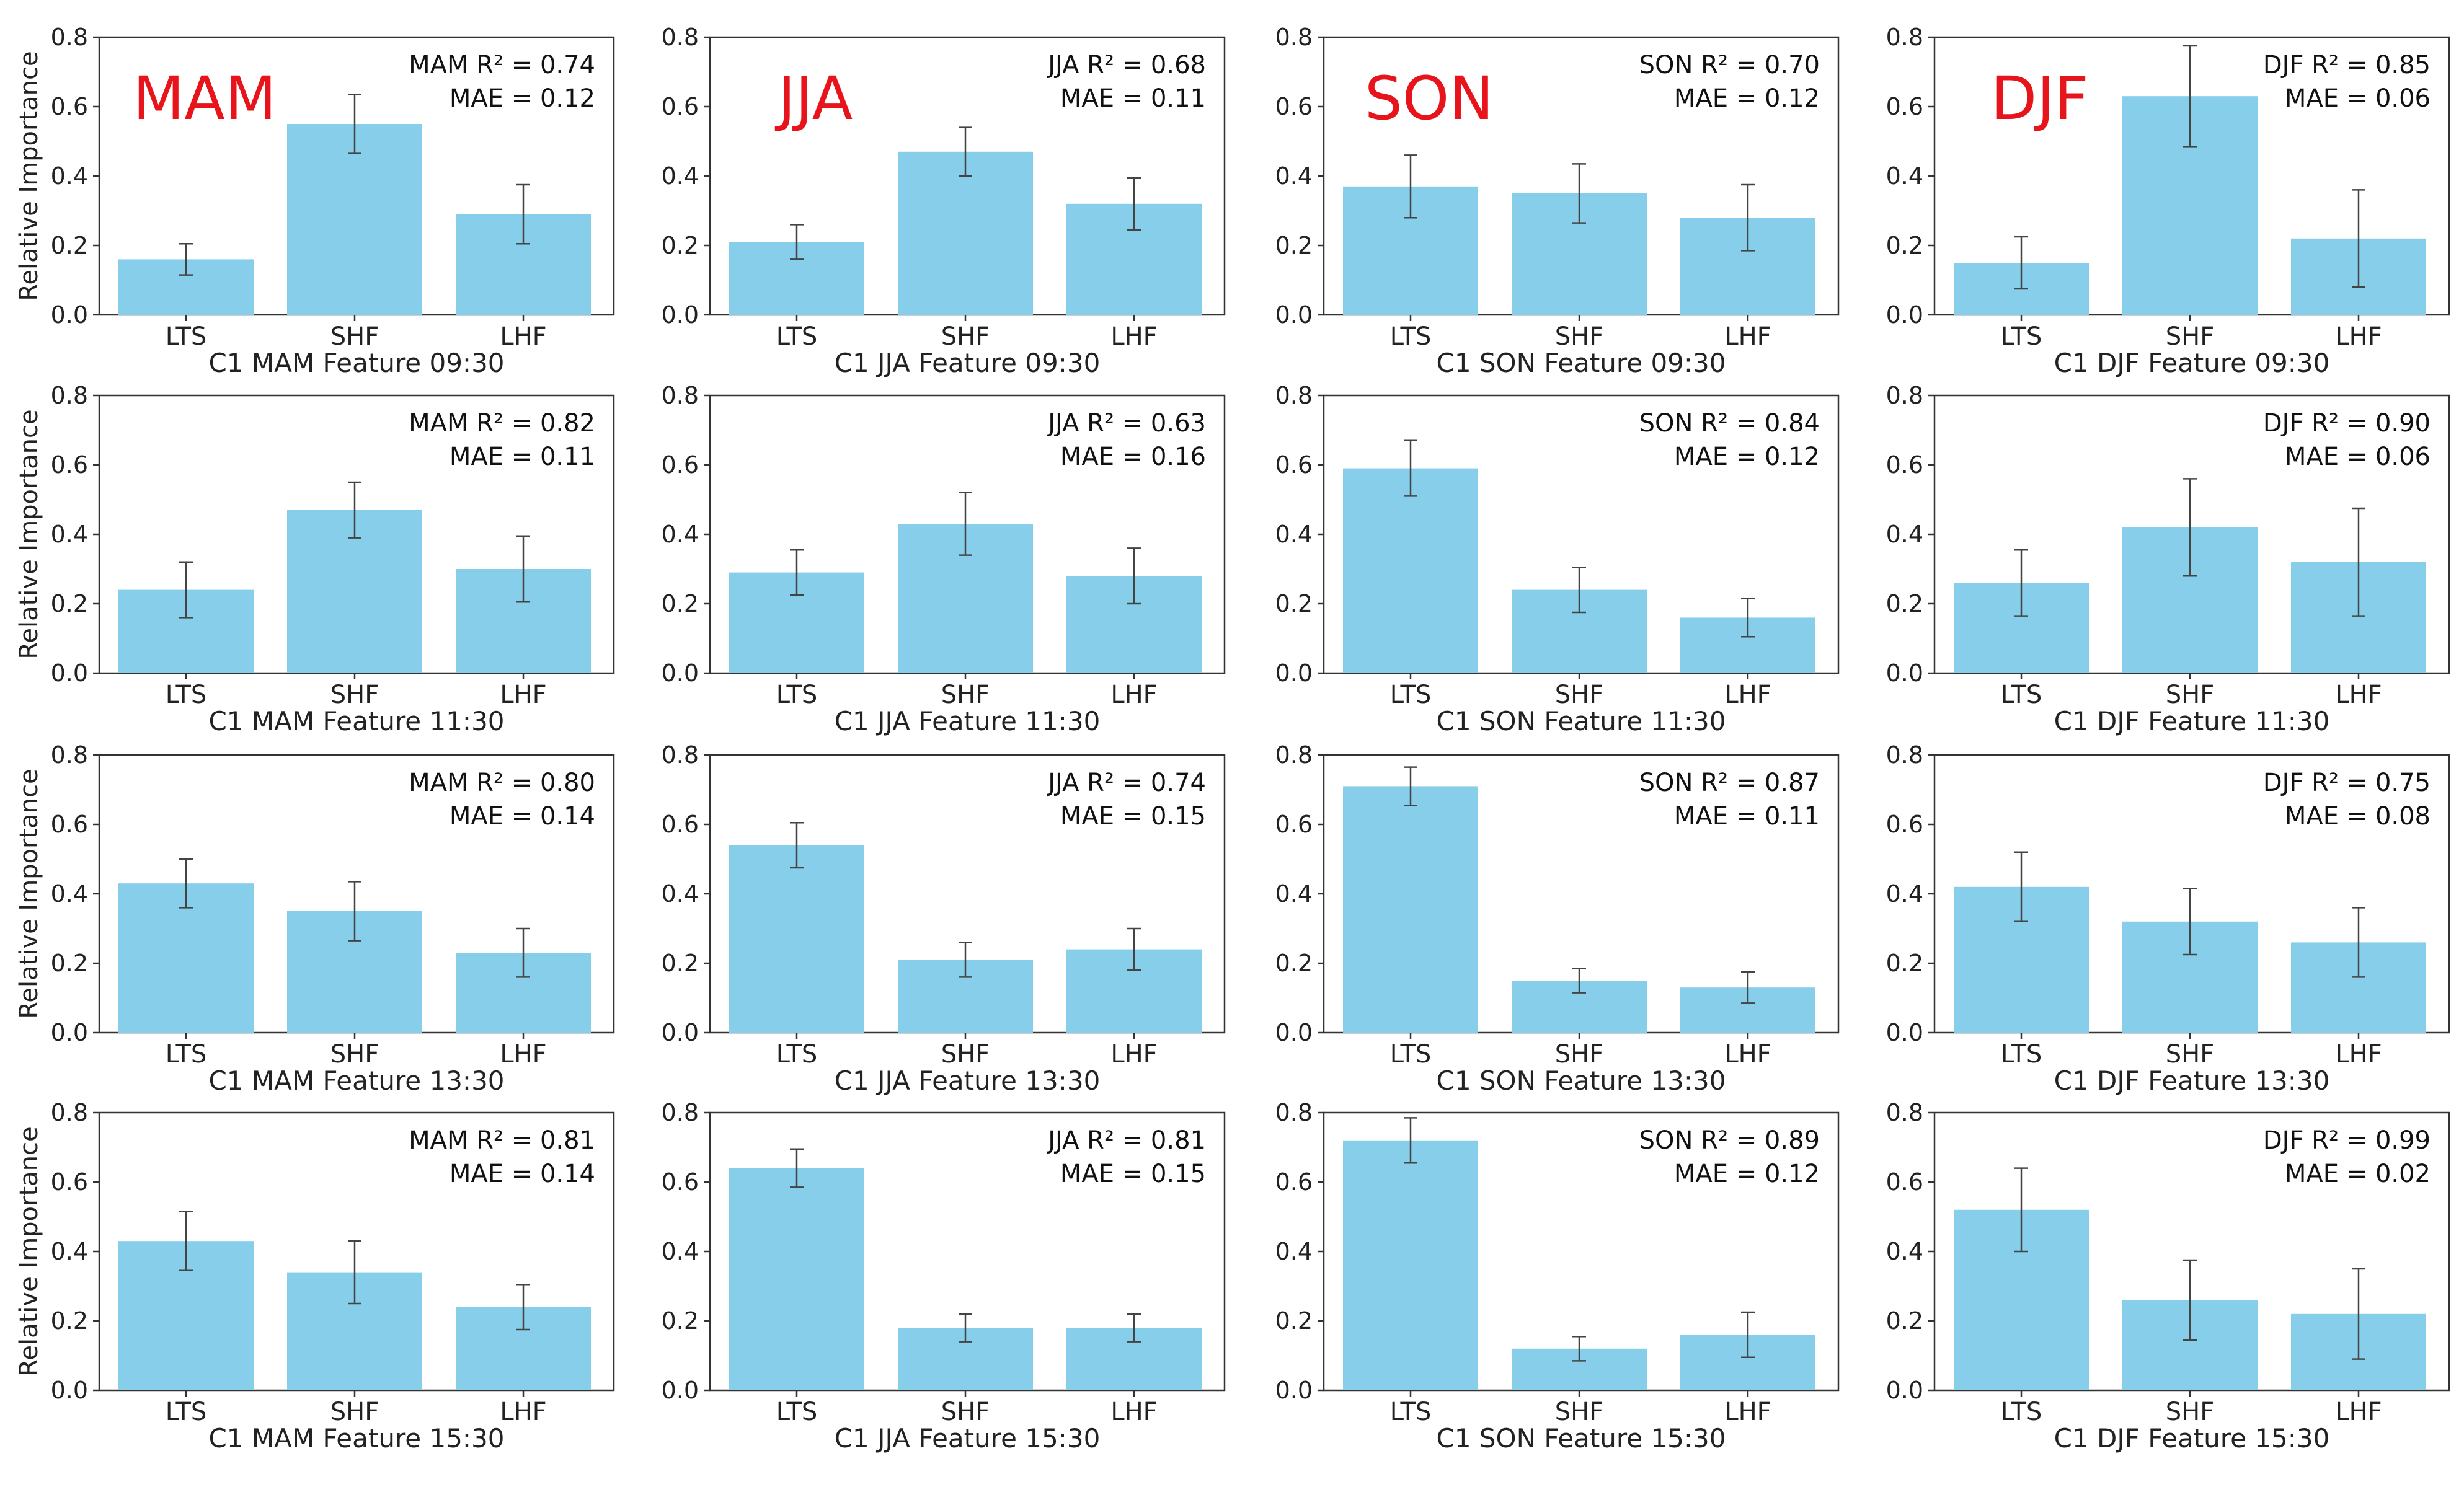 This screenshot has width=2464, height=1487. Describe the element at coordinates (1126, 783) in the screenshot. I see `r2-annotation: JJA R² = 0.74` at that location.